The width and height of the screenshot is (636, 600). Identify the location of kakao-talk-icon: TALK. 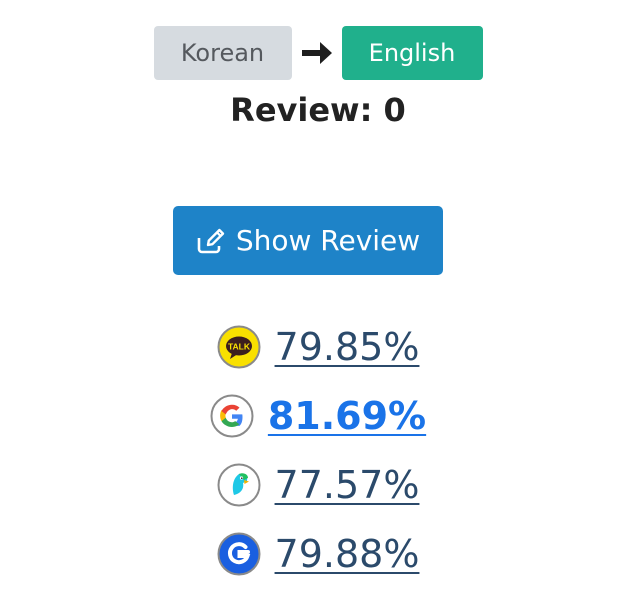
(239, 347).